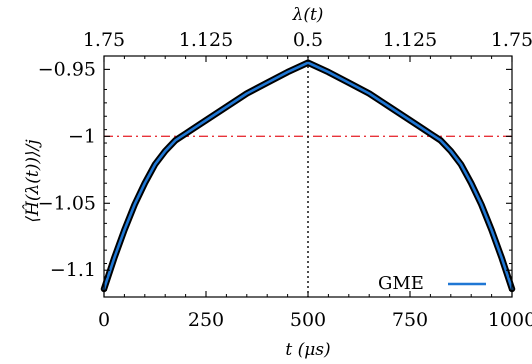 The width and height of the screenshot is (532, 364). I want to click on x-axis-label: t (μs), so click(307, 350).